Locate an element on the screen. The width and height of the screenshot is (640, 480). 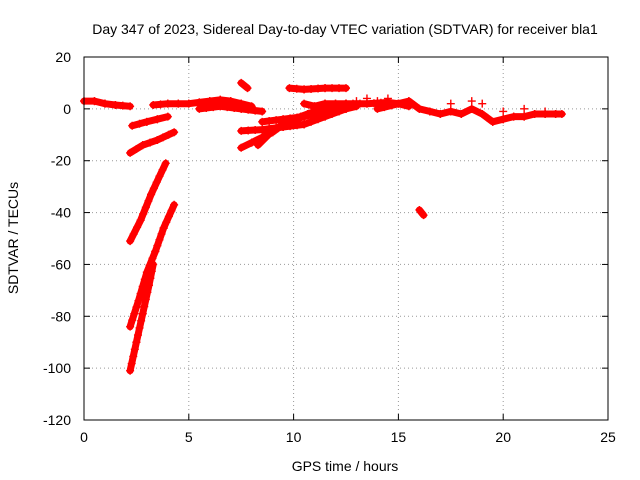
y-tick-label: -40 is located at coordinates (61, 213).